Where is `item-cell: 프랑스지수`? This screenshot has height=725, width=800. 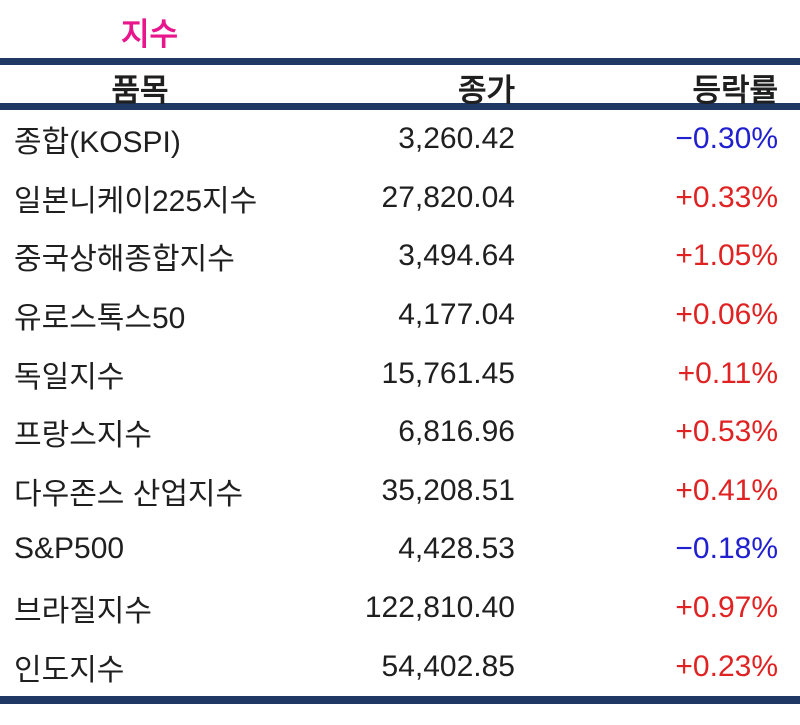
item-cell: 프랑스지수 is located at coordinates (83, 436).